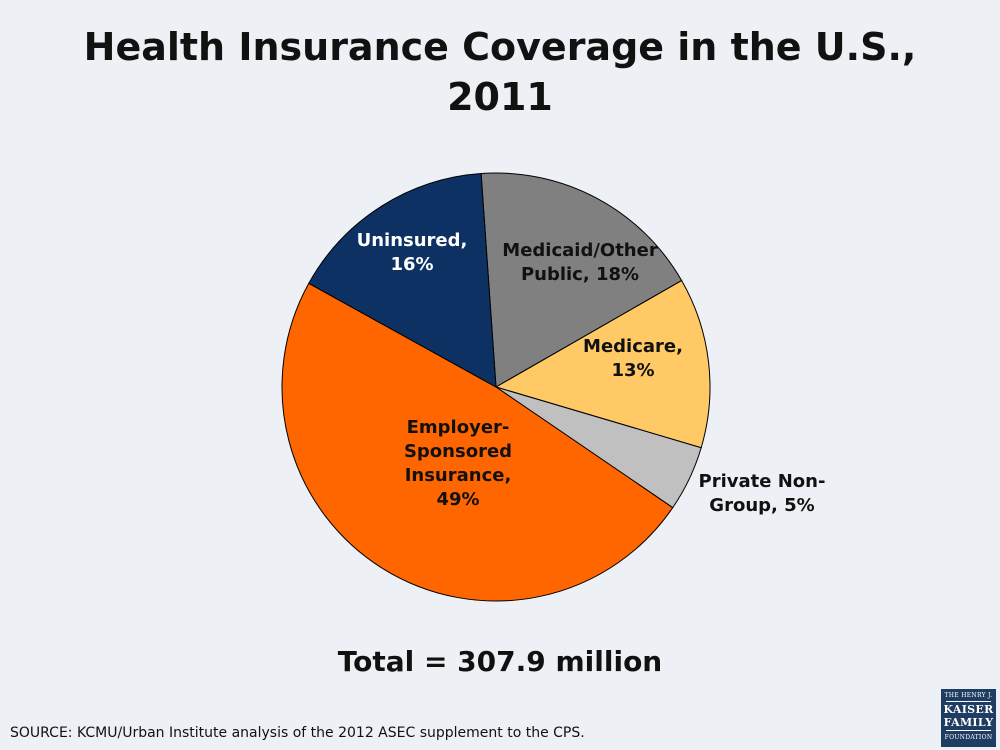 The height and width of the screenshot is (750, 1000). I want to click on pie-label-medicare: Medicare, 13%, so click(633, 358).